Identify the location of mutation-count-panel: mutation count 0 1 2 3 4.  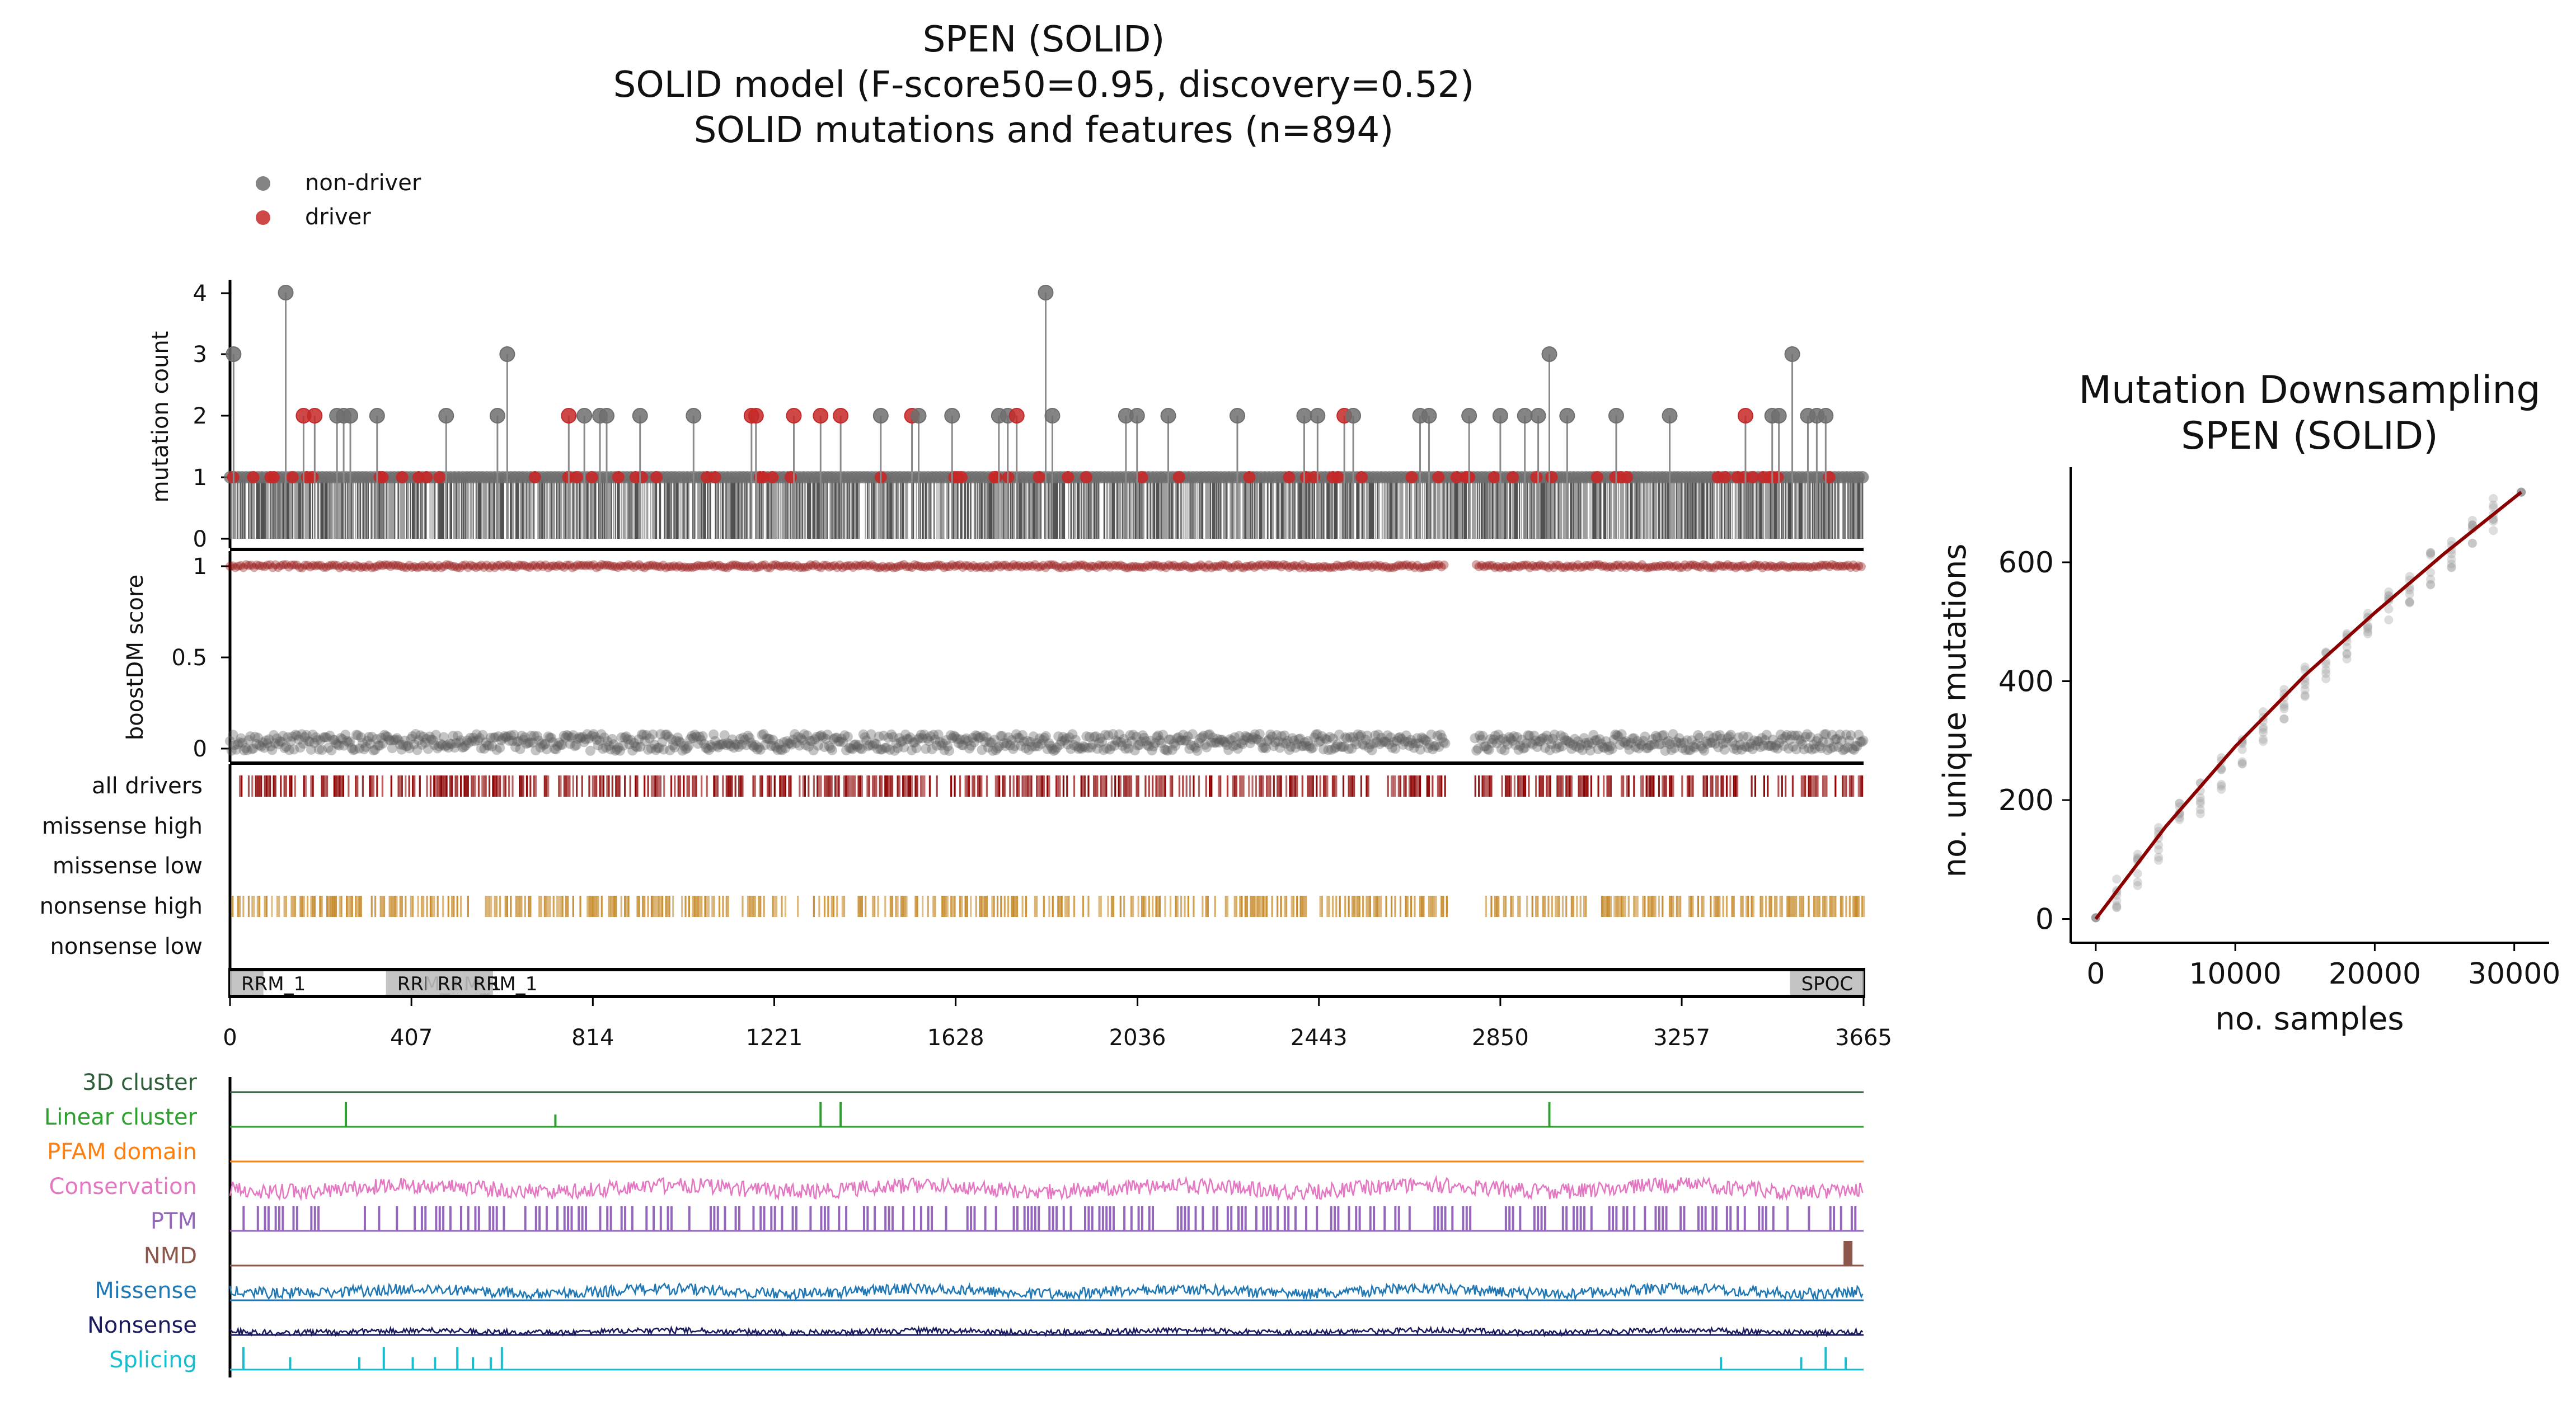
(1008, 416).